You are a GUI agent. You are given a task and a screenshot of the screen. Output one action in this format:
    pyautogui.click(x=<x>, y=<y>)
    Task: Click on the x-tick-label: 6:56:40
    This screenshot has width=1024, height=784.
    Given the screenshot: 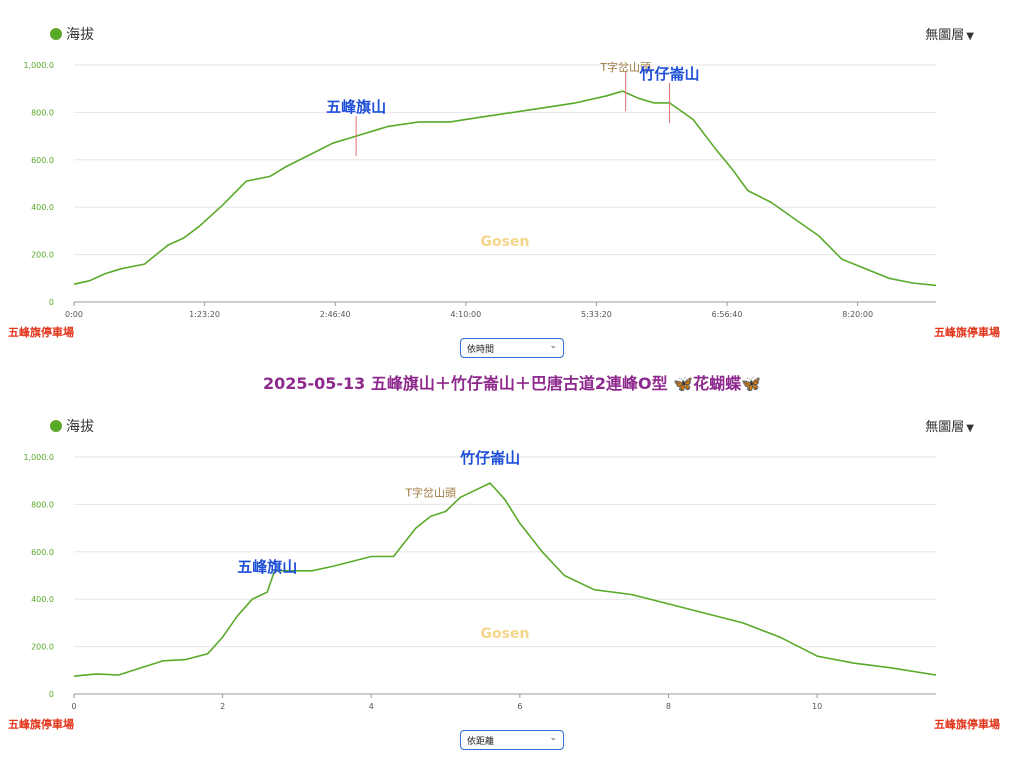 What is the action you would take?
    pyautogui.click(x=727, y=314)
    